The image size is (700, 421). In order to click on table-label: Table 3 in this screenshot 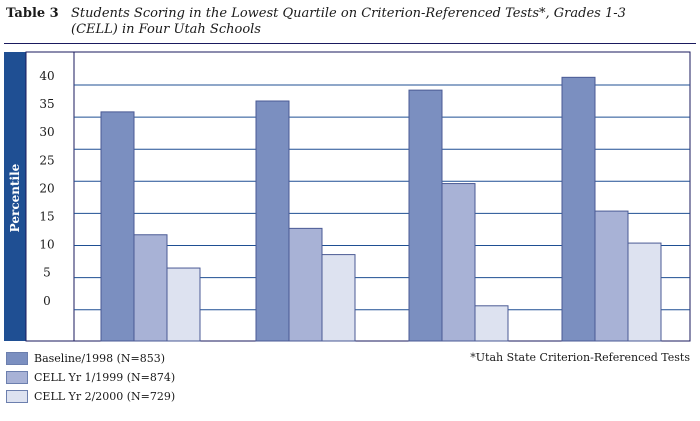, I will do `click(32, 13)`.